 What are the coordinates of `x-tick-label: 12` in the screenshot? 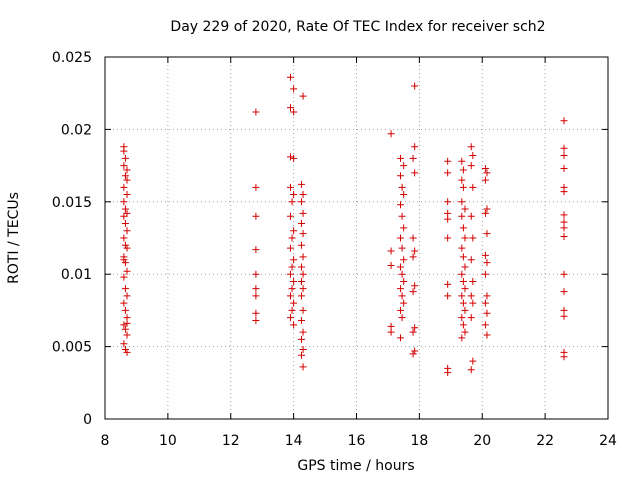 It's located at (231, 441).